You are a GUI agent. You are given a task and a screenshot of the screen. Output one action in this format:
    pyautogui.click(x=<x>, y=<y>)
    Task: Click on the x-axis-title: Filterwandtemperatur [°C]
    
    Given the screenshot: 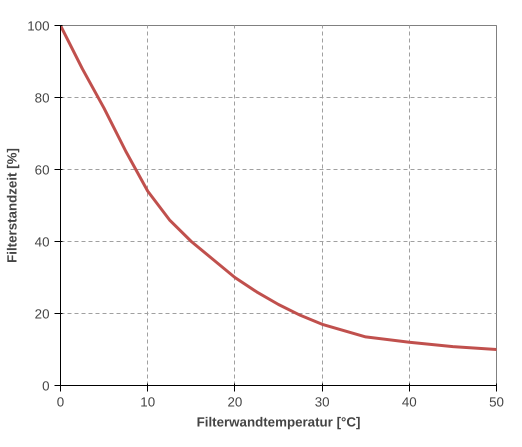 What is the action you would take?
    pyautogui.click(x=278, y=422)
    